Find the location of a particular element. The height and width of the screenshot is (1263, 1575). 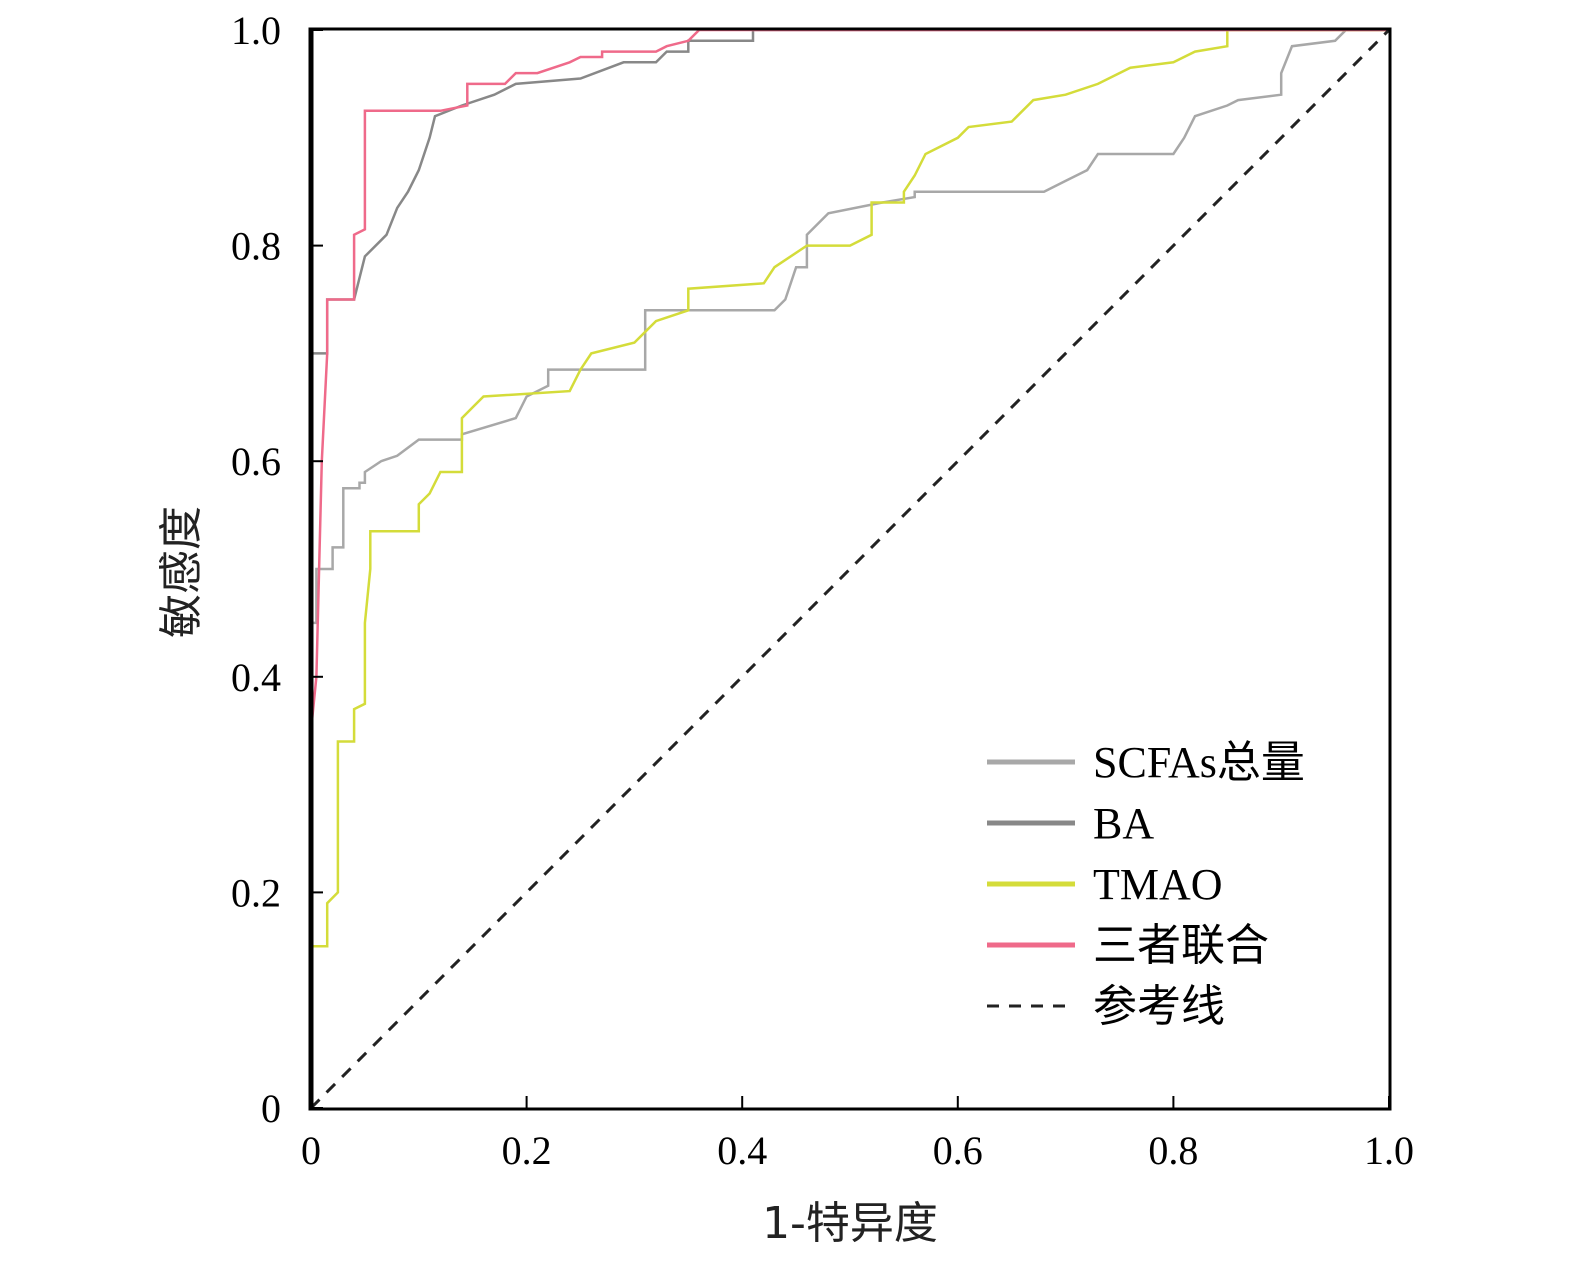

y-tick-label: 0.2 is located at coordinates (256, 892).